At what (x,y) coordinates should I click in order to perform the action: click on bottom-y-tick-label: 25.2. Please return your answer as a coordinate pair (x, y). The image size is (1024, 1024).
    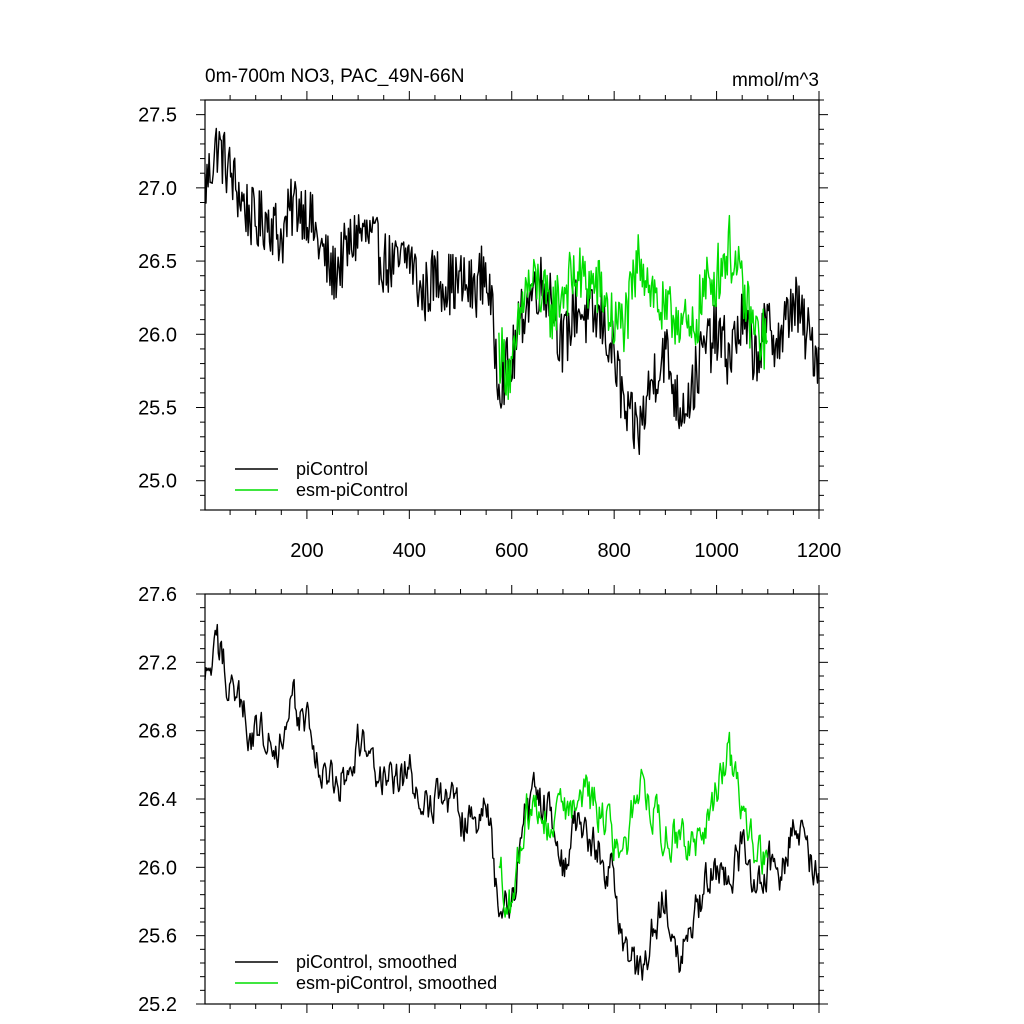
    Looking at the image, I should click on (157, 1005).